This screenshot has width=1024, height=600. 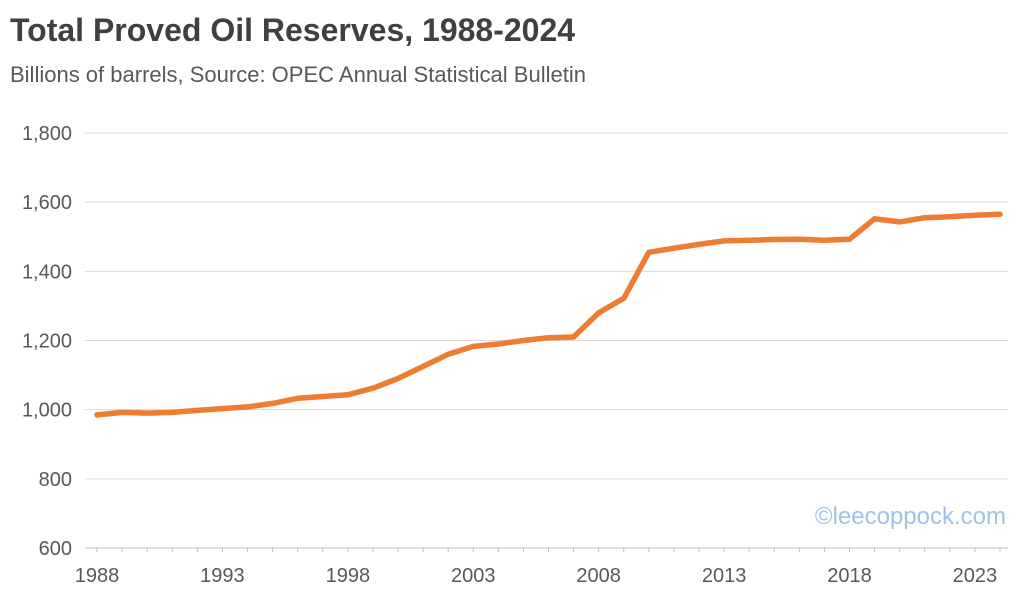 What do you see at coordinates (55, 480) in the screenshot?
I see `y-axis-tick-label: 800` at bounding box center [55, 480].